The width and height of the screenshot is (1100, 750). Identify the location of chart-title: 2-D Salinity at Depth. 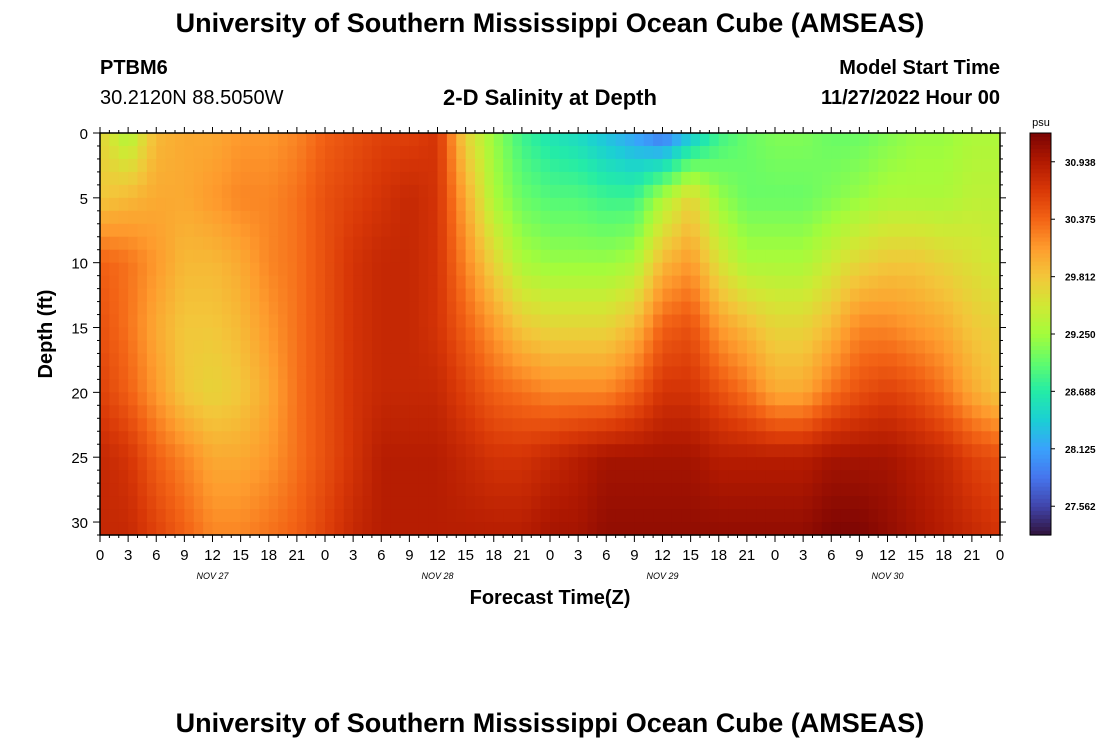
(550, 97).